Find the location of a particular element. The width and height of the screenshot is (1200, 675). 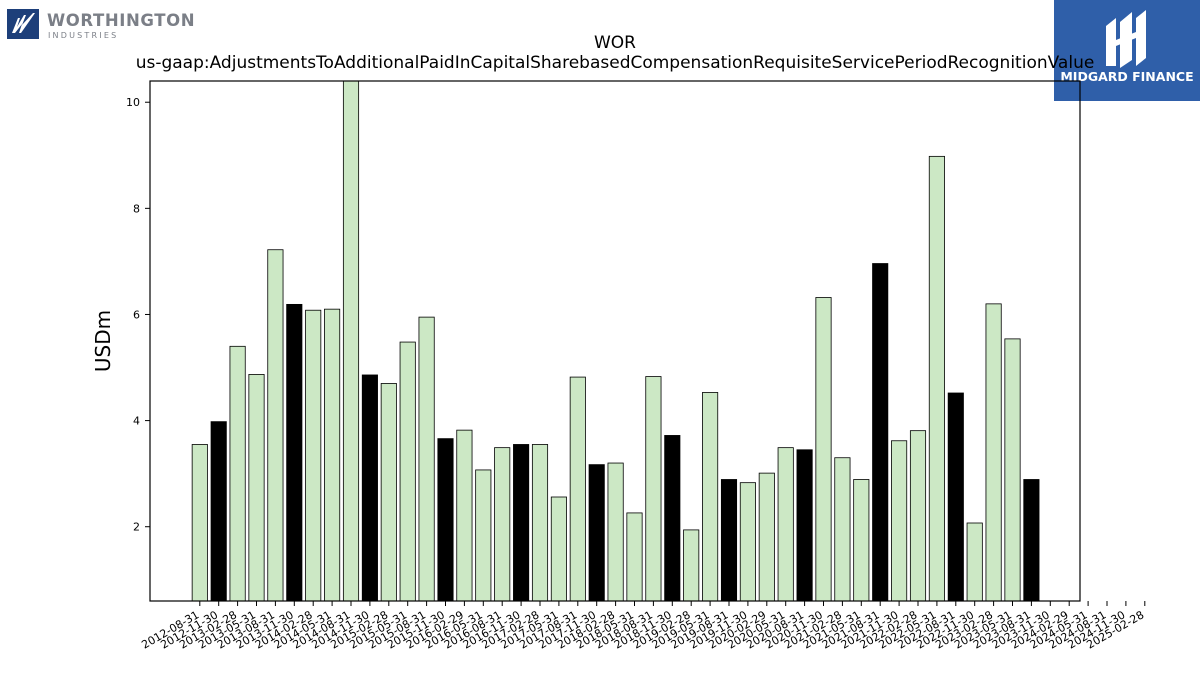

worthington-logo-sub: INDUSTRIES is located at coordinates (83, 35).